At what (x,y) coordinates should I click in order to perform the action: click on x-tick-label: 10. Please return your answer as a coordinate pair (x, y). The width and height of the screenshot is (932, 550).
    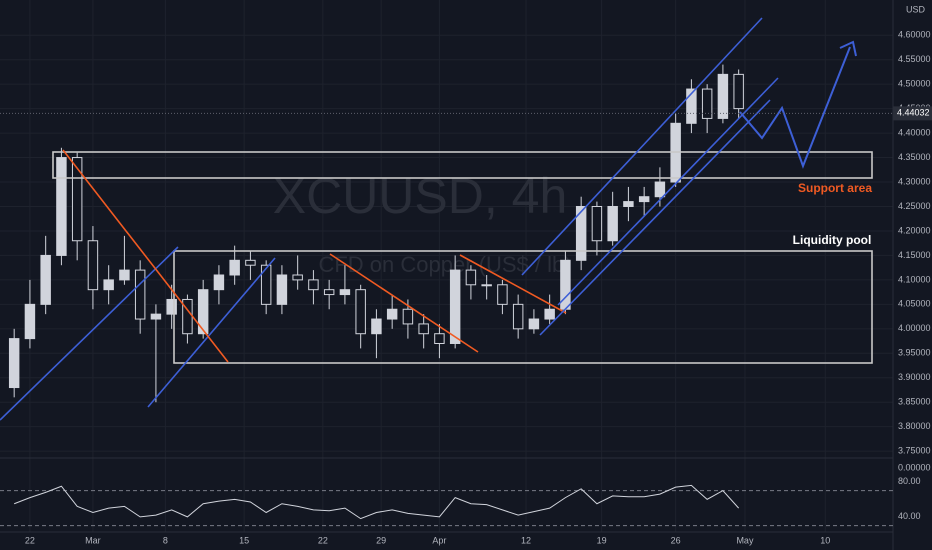
    Looking at the image, I should click on (825, 540).